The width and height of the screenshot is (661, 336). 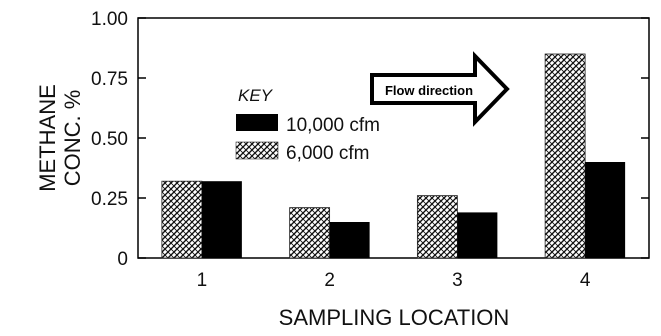 I want to click on x-tick-label: 3, so click(x=457, y=280).